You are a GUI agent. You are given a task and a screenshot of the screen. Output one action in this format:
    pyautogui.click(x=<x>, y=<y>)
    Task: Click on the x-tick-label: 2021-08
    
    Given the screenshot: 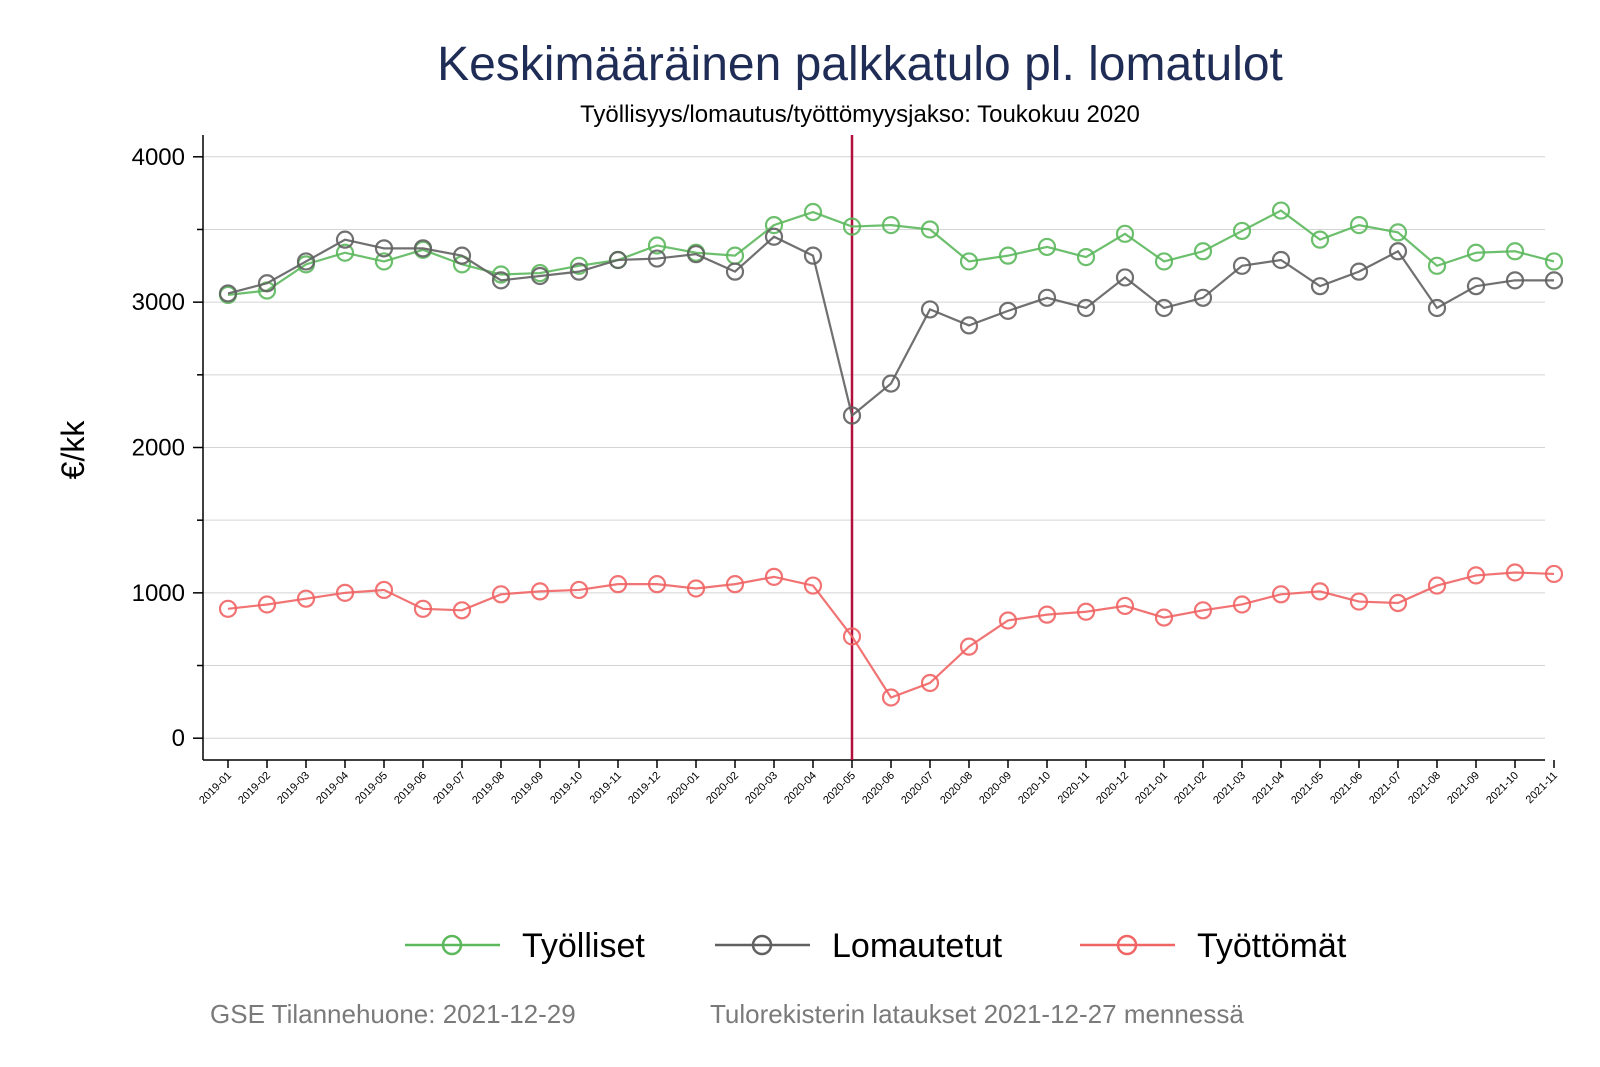 What is the action you would take?
    pyautogui.click(x=1424, y=788)
    